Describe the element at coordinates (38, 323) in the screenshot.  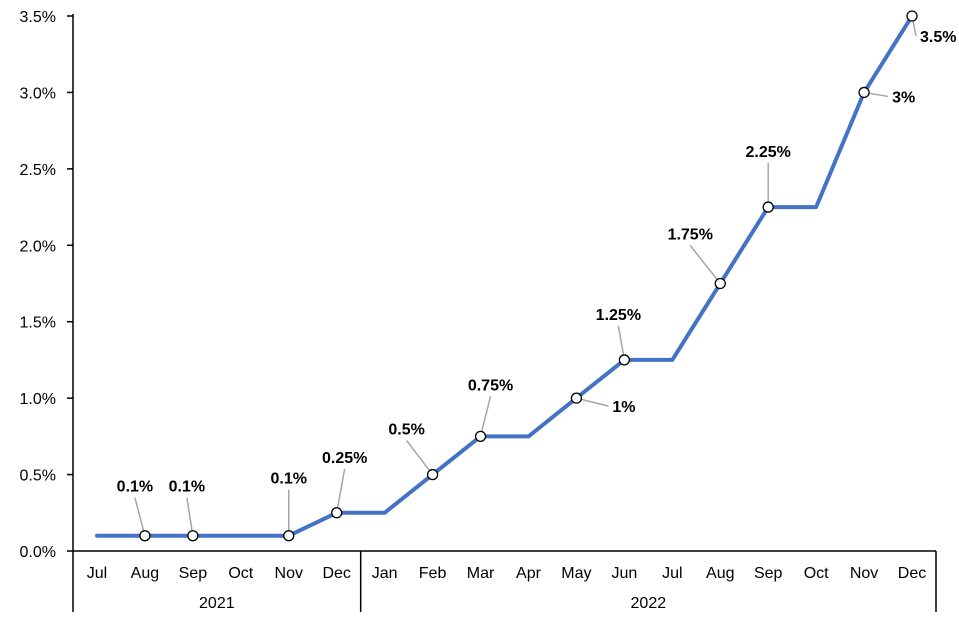
I see `y-tick-label: 1.5%` at that location.